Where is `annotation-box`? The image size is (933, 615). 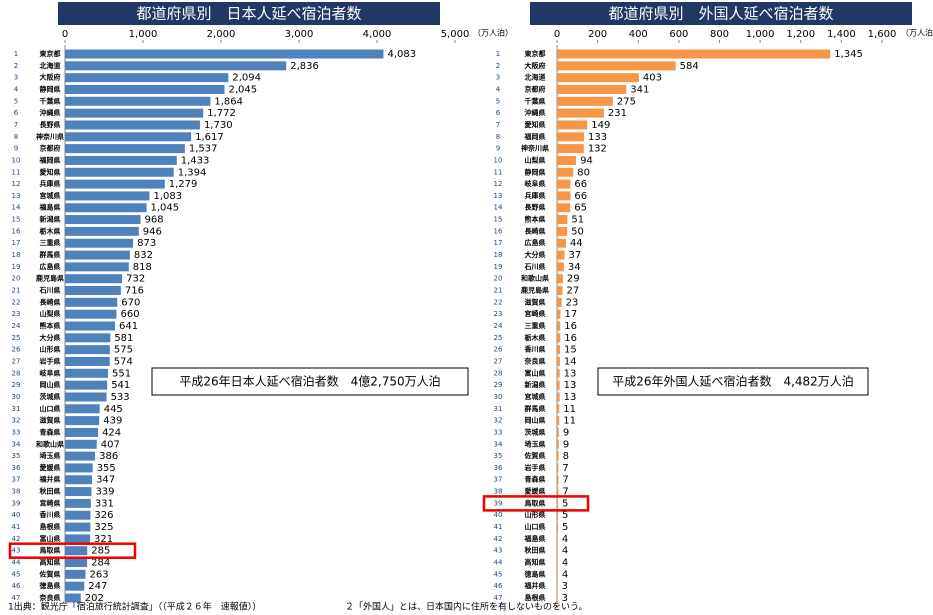
annotation-box is located at coordinates (310, 381).